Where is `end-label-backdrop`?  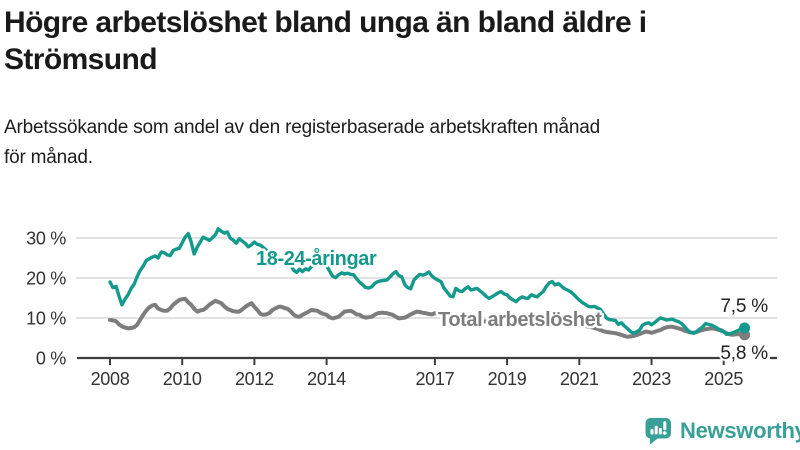
end-label-backdrop is located at coordinates (746, 352).